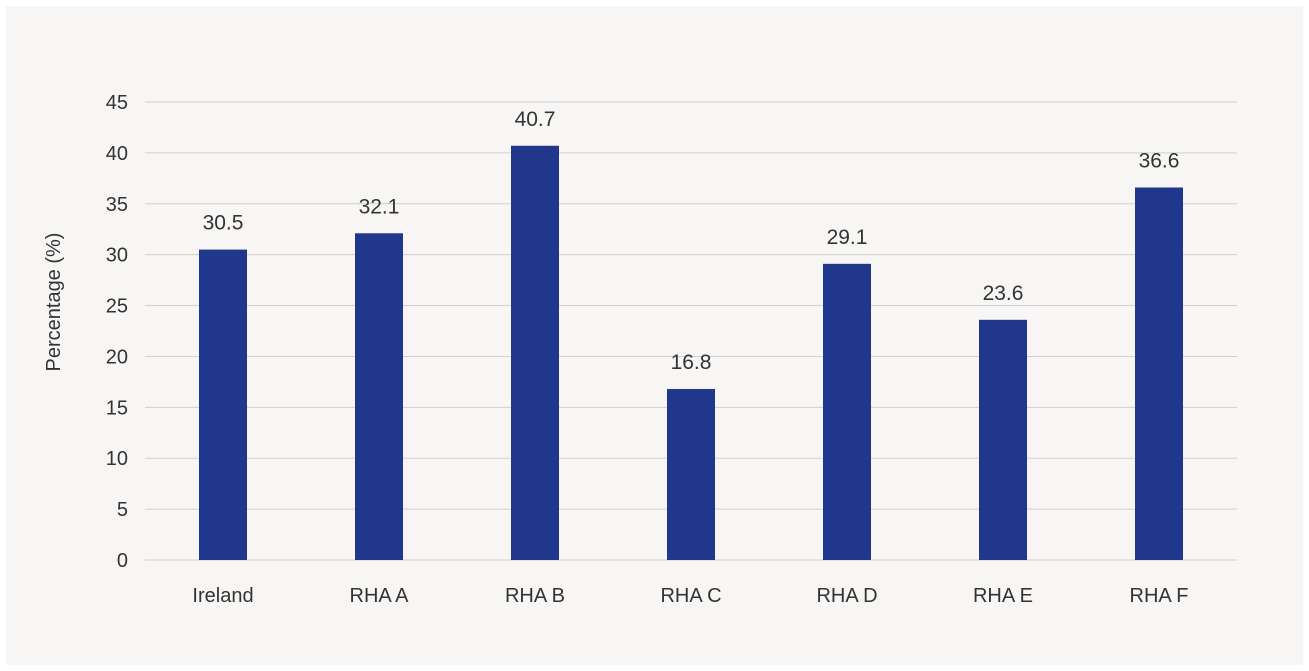  Describe the element at coordinates (691, 474) in the screenshot. I see `bar-rha-c` at that location.